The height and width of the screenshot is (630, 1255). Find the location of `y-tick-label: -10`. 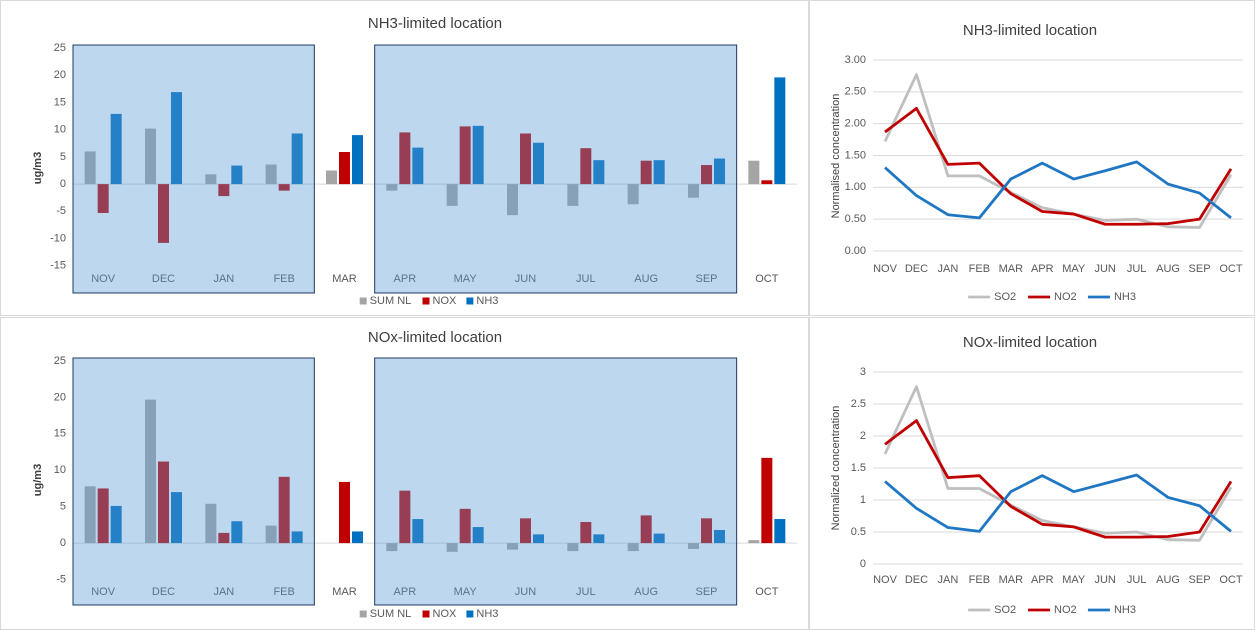

y-tick-label: -10 is located at coordinates (58, 238).